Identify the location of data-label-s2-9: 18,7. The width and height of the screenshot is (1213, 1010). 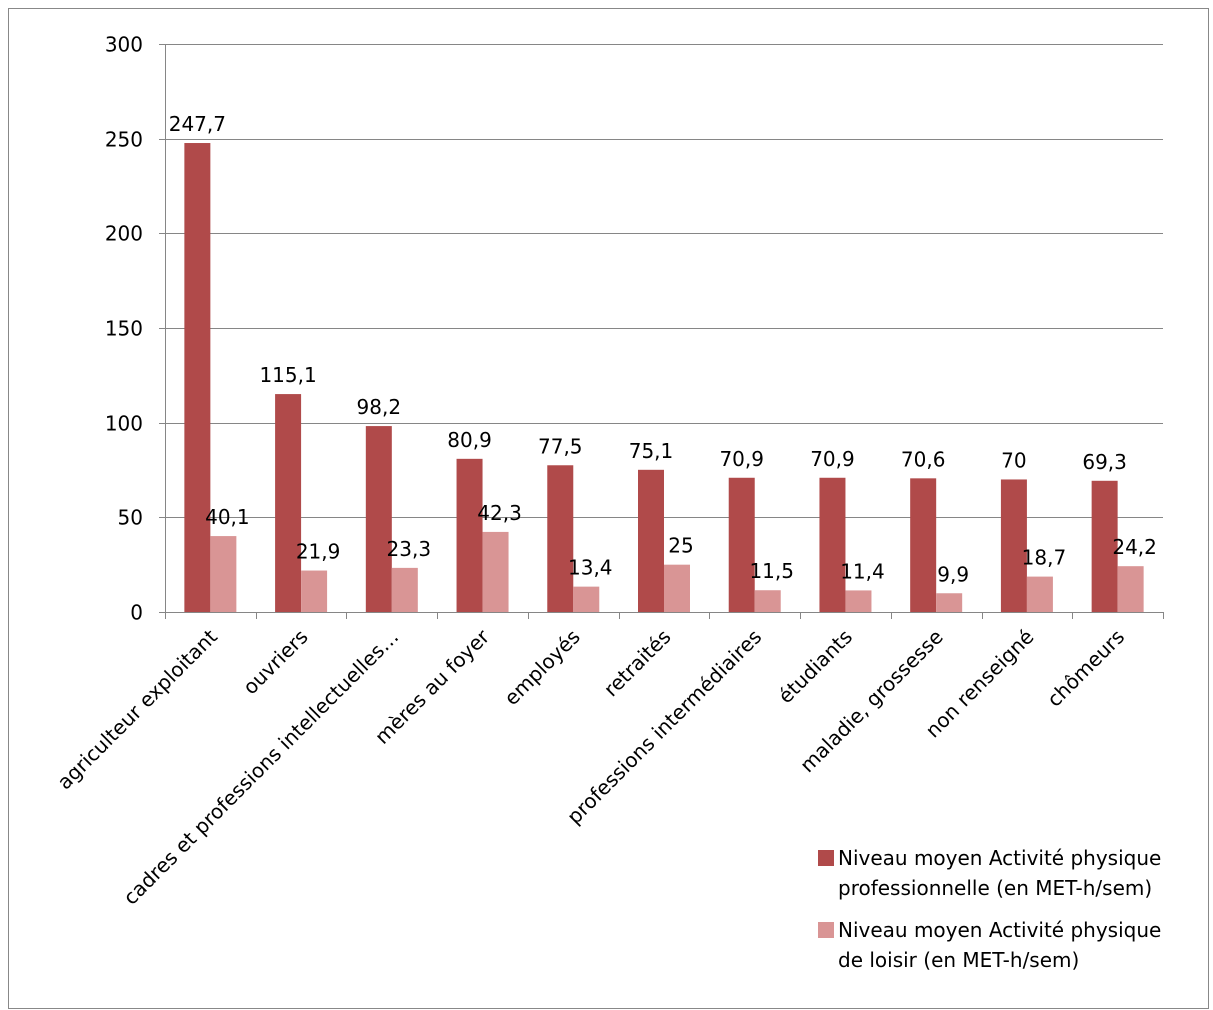
(1044, 558).